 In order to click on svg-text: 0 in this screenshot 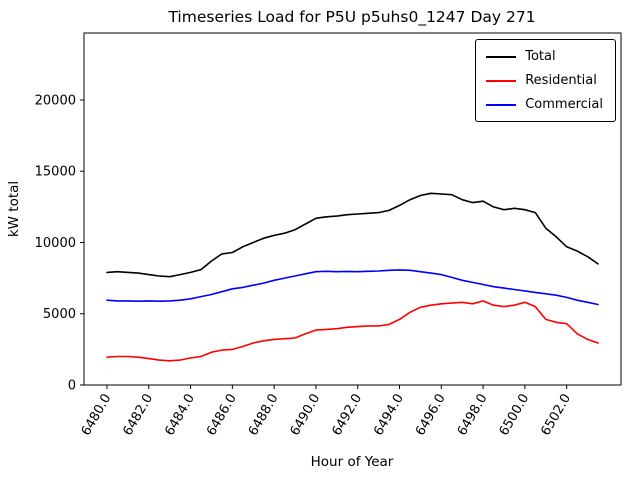, I will do `click(72, 386)`.